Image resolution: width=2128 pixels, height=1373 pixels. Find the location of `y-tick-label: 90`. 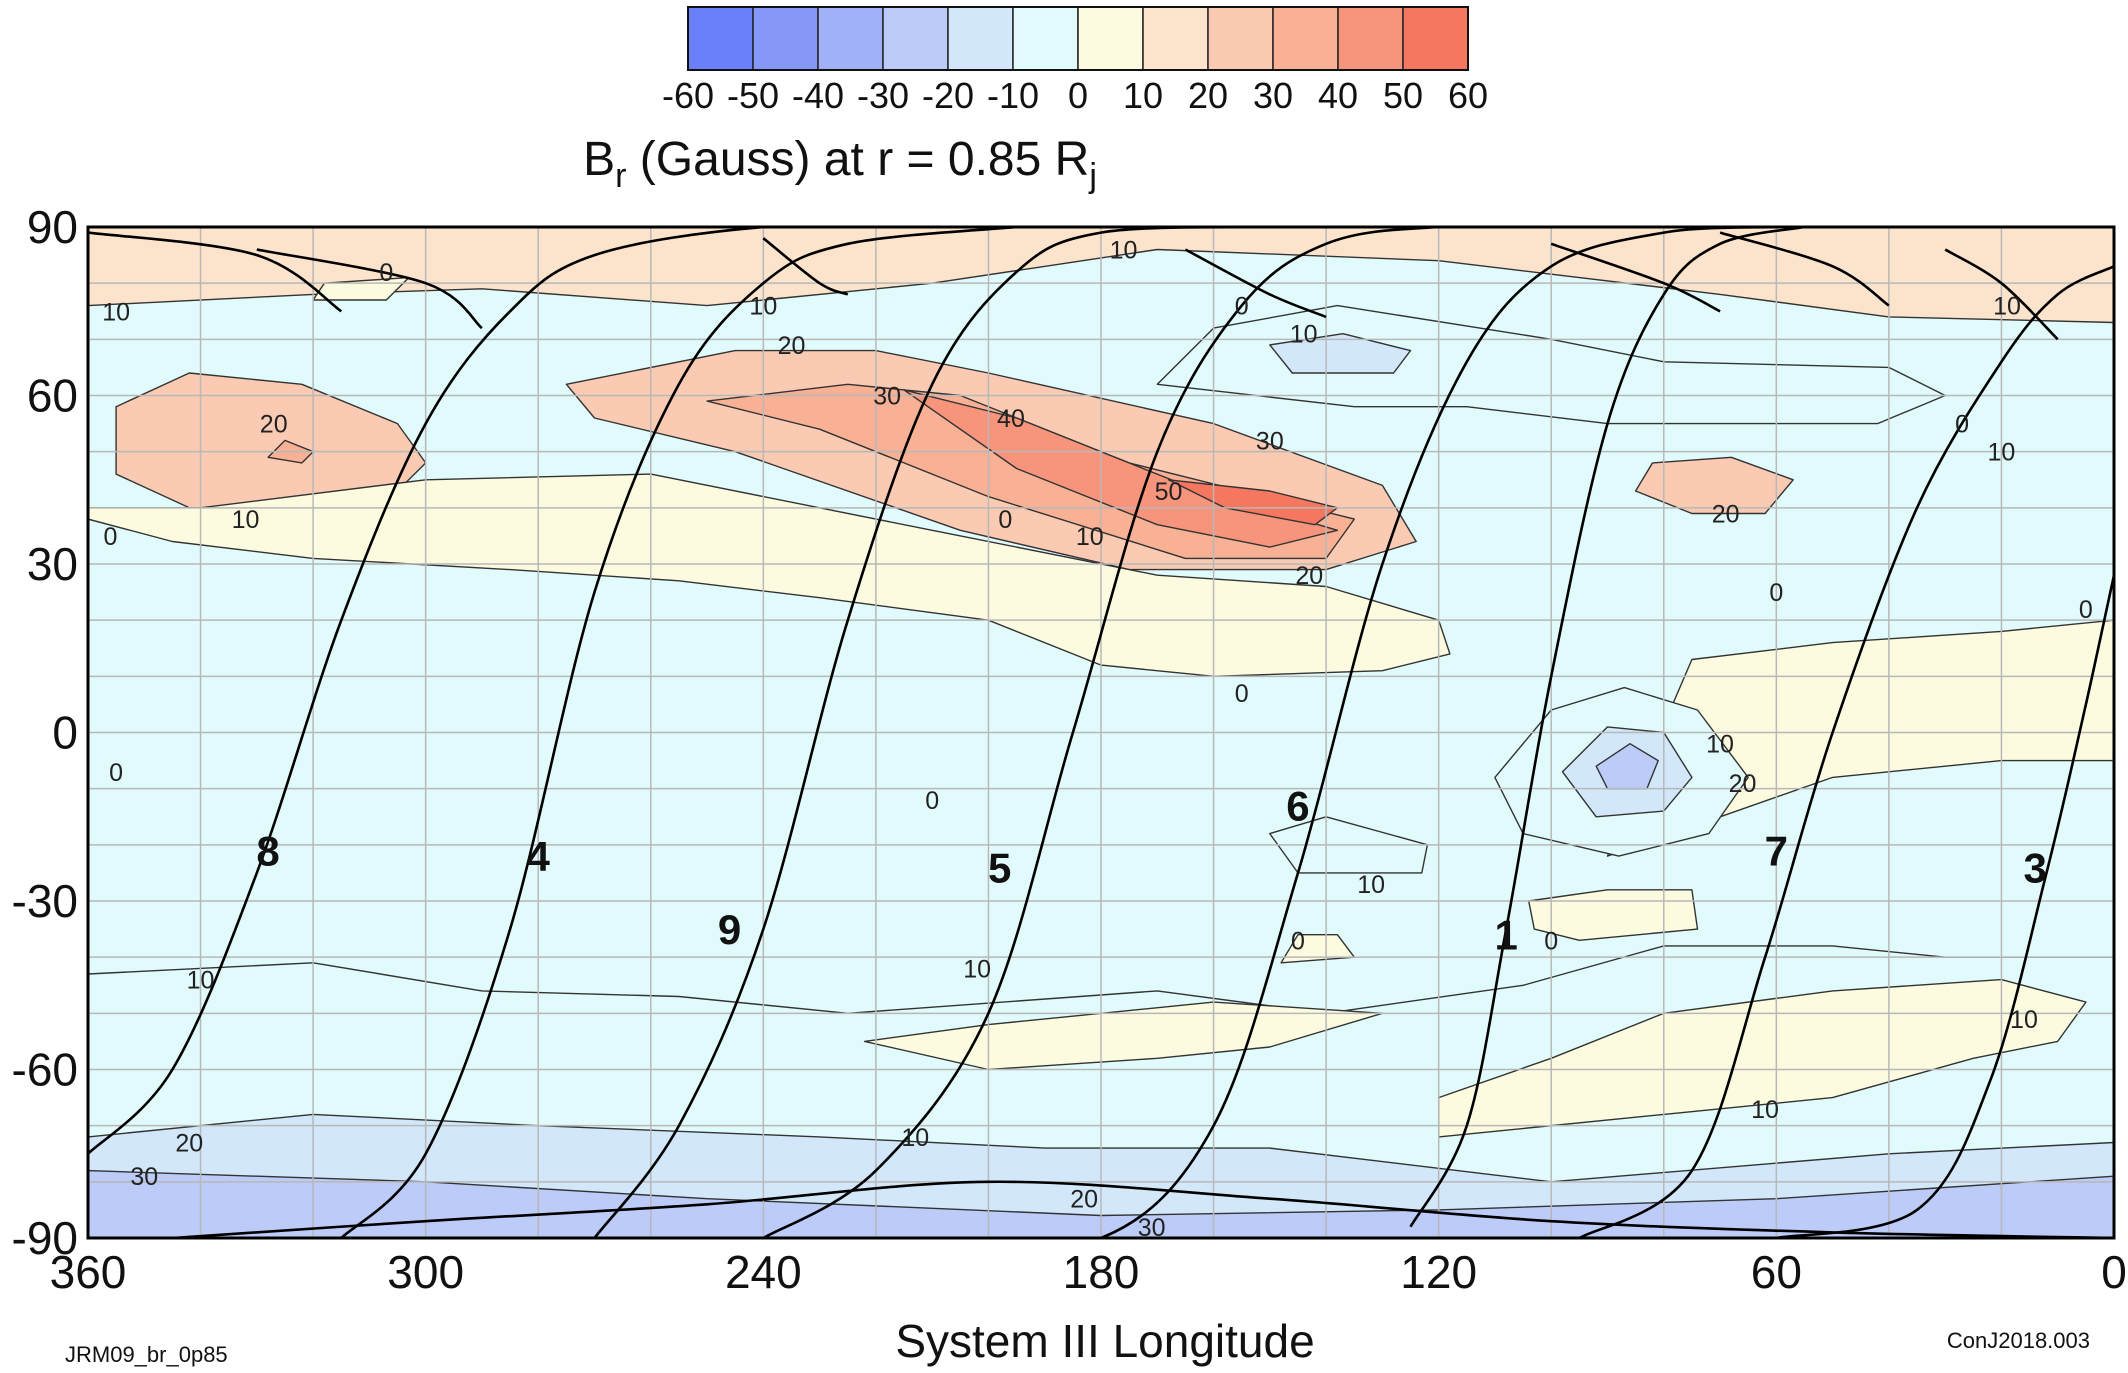

y-tick-label: 90 is located at coordinates (52, 227).